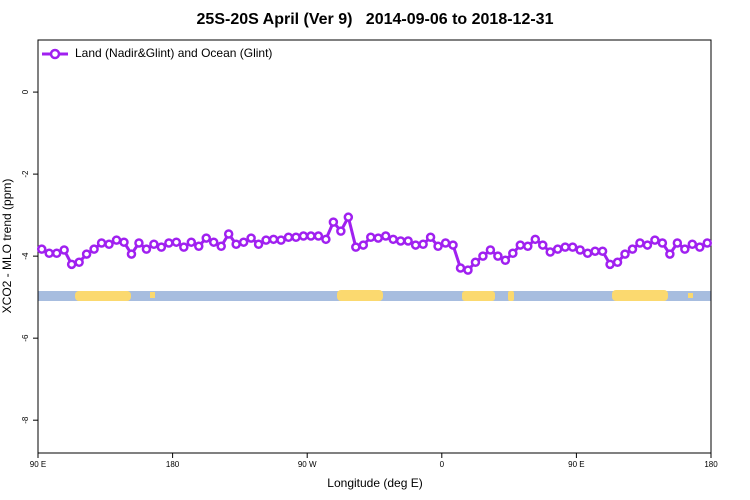 Image resolution: width=750 pixels, height=500 pixels. What do you see at coordinates (25, 420) in the screenshot?
I see `y-tick-label: -8` at bounding box center [25, 420].